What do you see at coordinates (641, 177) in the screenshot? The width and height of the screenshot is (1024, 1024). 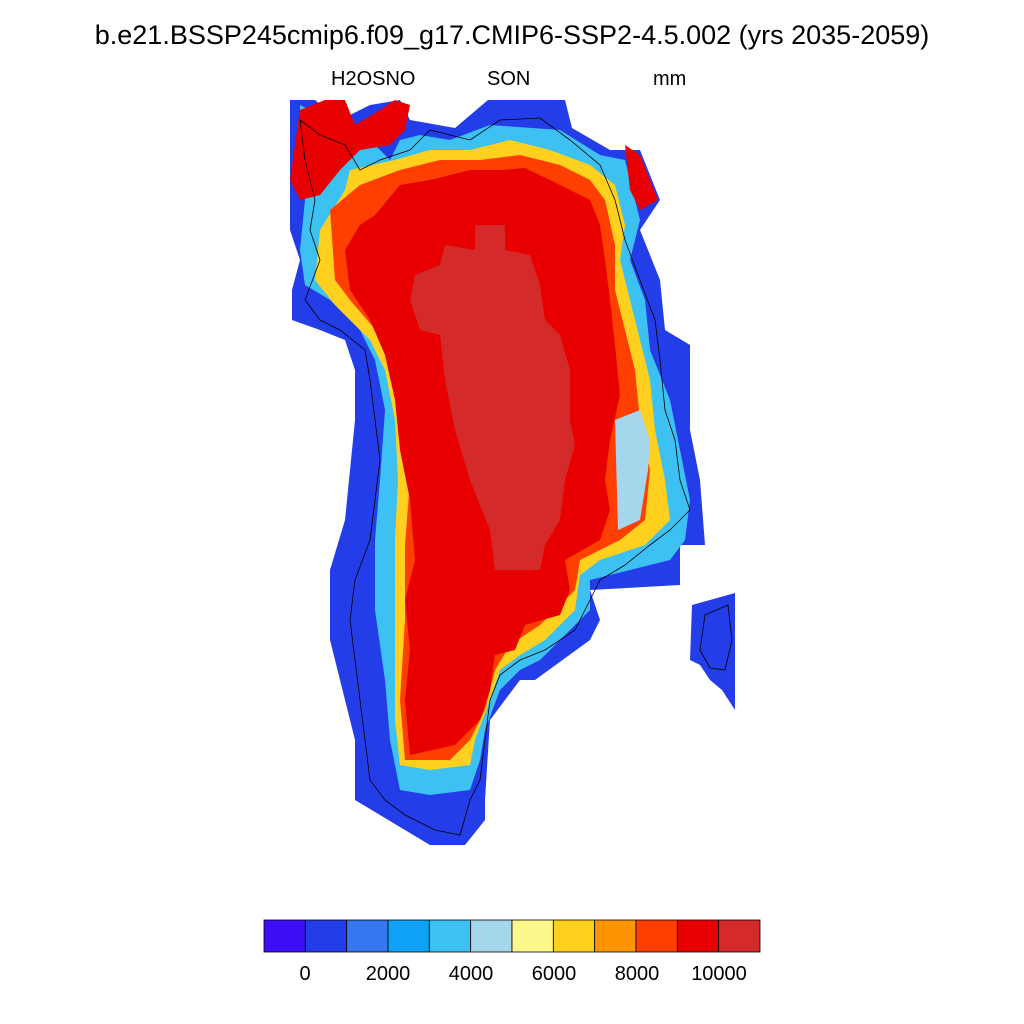 I see `northeast-high-snow-fragment` at bounding box center [641, 177].